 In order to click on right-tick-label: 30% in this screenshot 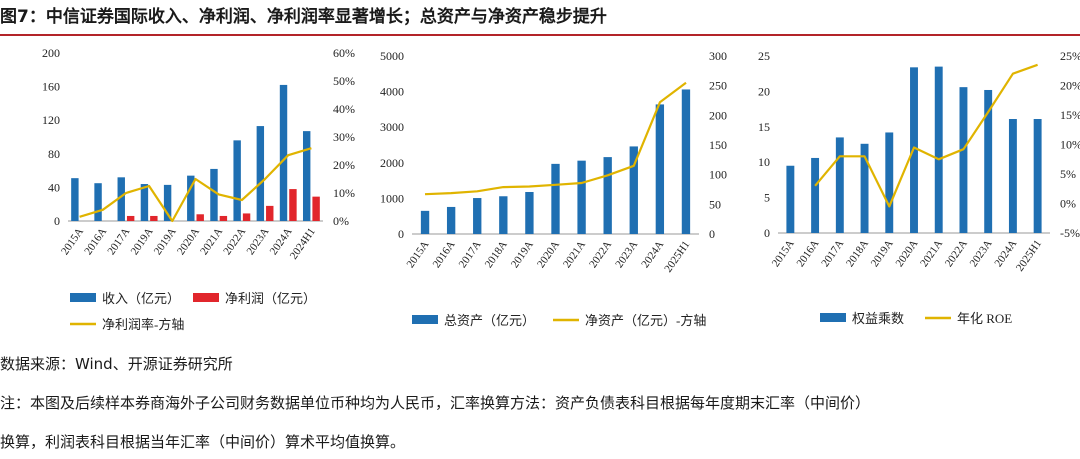, I will do `click(344, 137)`.